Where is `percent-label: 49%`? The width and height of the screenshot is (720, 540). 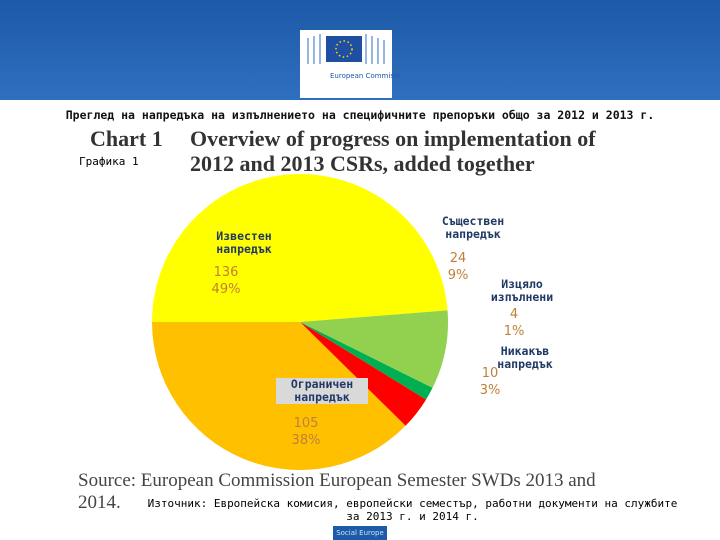 percent-label: 49% is located at coordinates (226, 289).